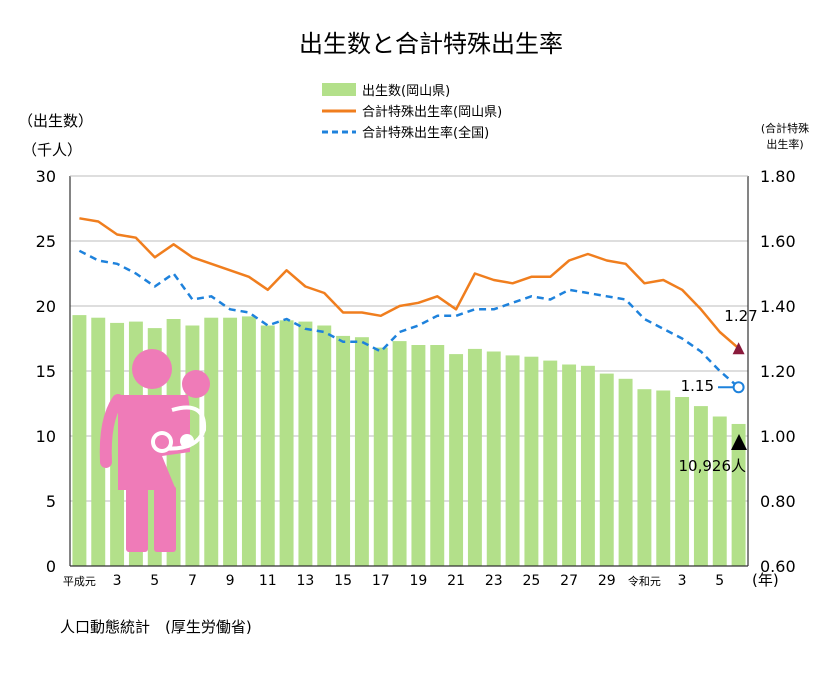 Image resolution: width=831 pixels, height=679 pixels. What do you see at coordinates (784, 144) in the screenshot?
I see `y-right-label-line2: 出生率)` at bounding box center [784, 144].